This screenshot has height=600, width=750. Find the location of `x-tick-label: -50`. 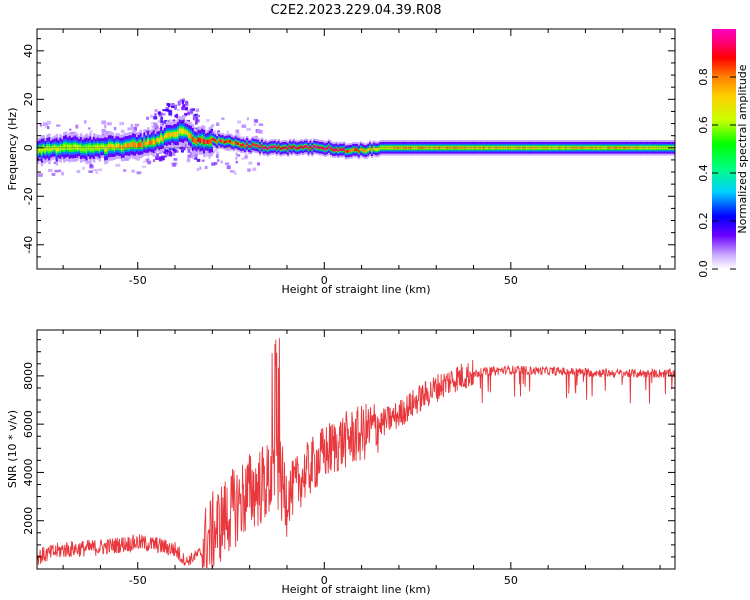

x-tick-label: -50 is located at coordinates (138, 580).